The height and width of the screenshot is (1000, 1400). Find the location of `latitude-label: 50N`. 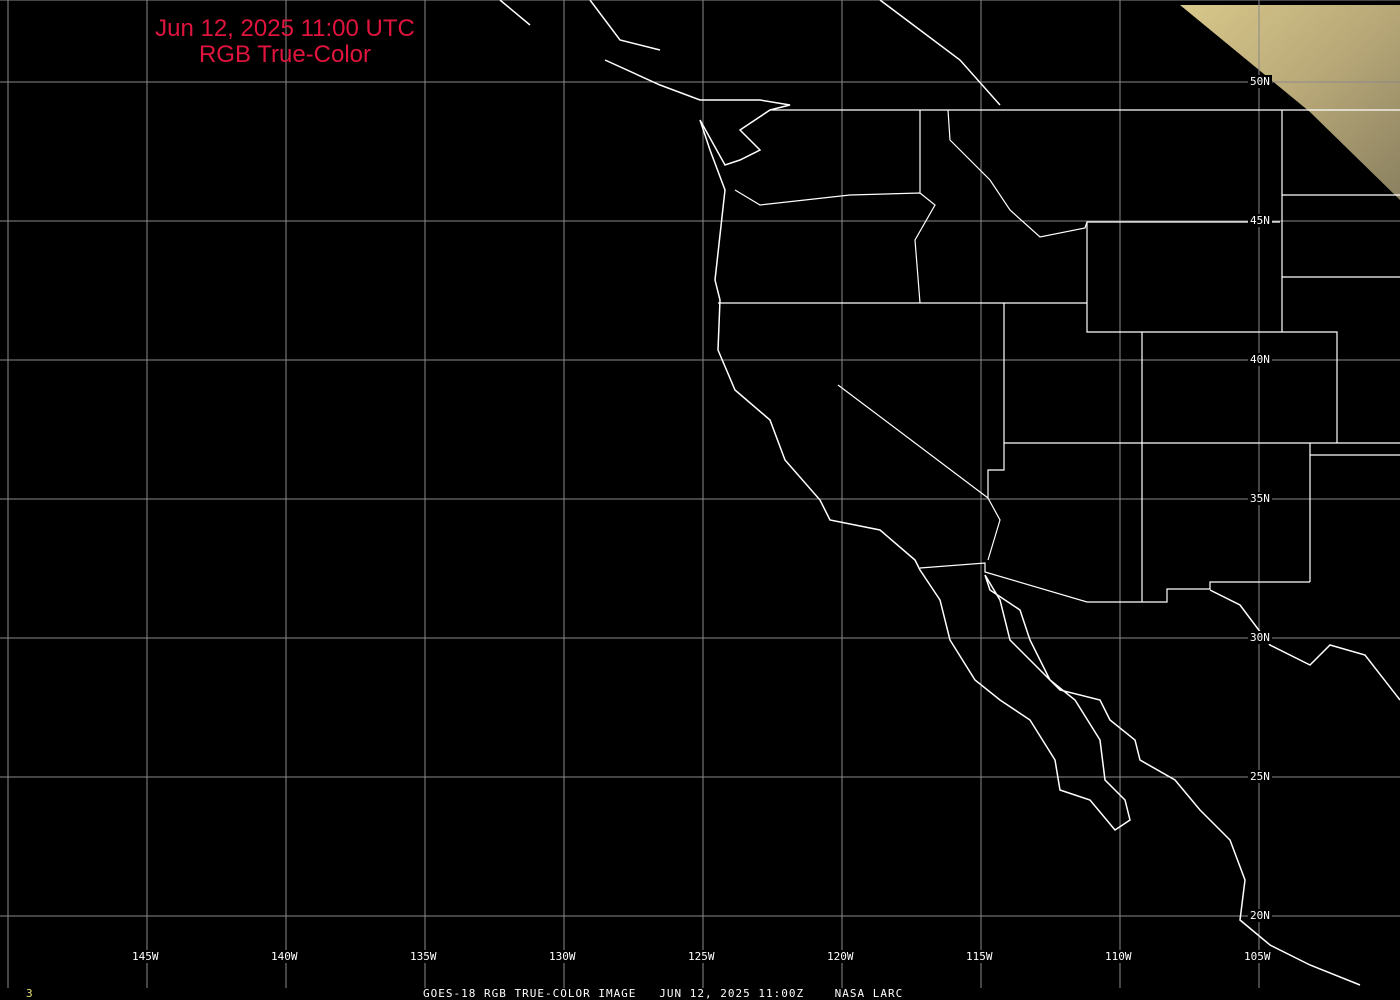

latitude-label: 50N is located at coordinates (1260, 81).